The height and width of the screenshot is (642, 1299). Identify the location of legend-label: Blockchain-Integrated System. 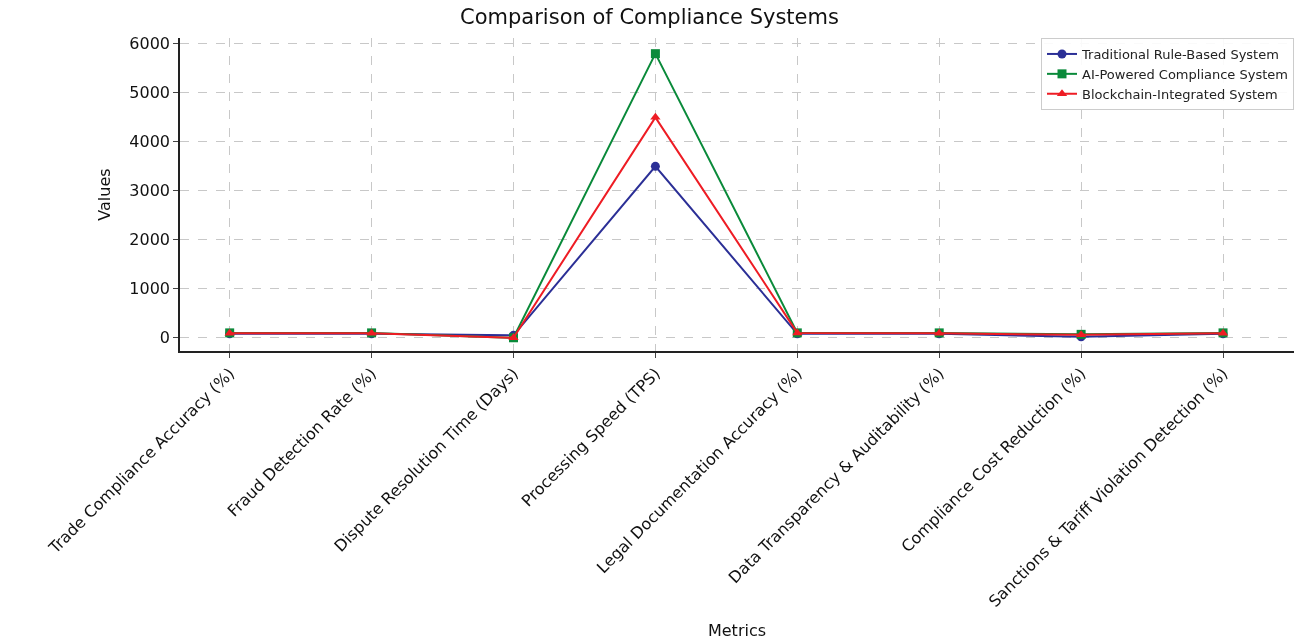
(1180, 94).